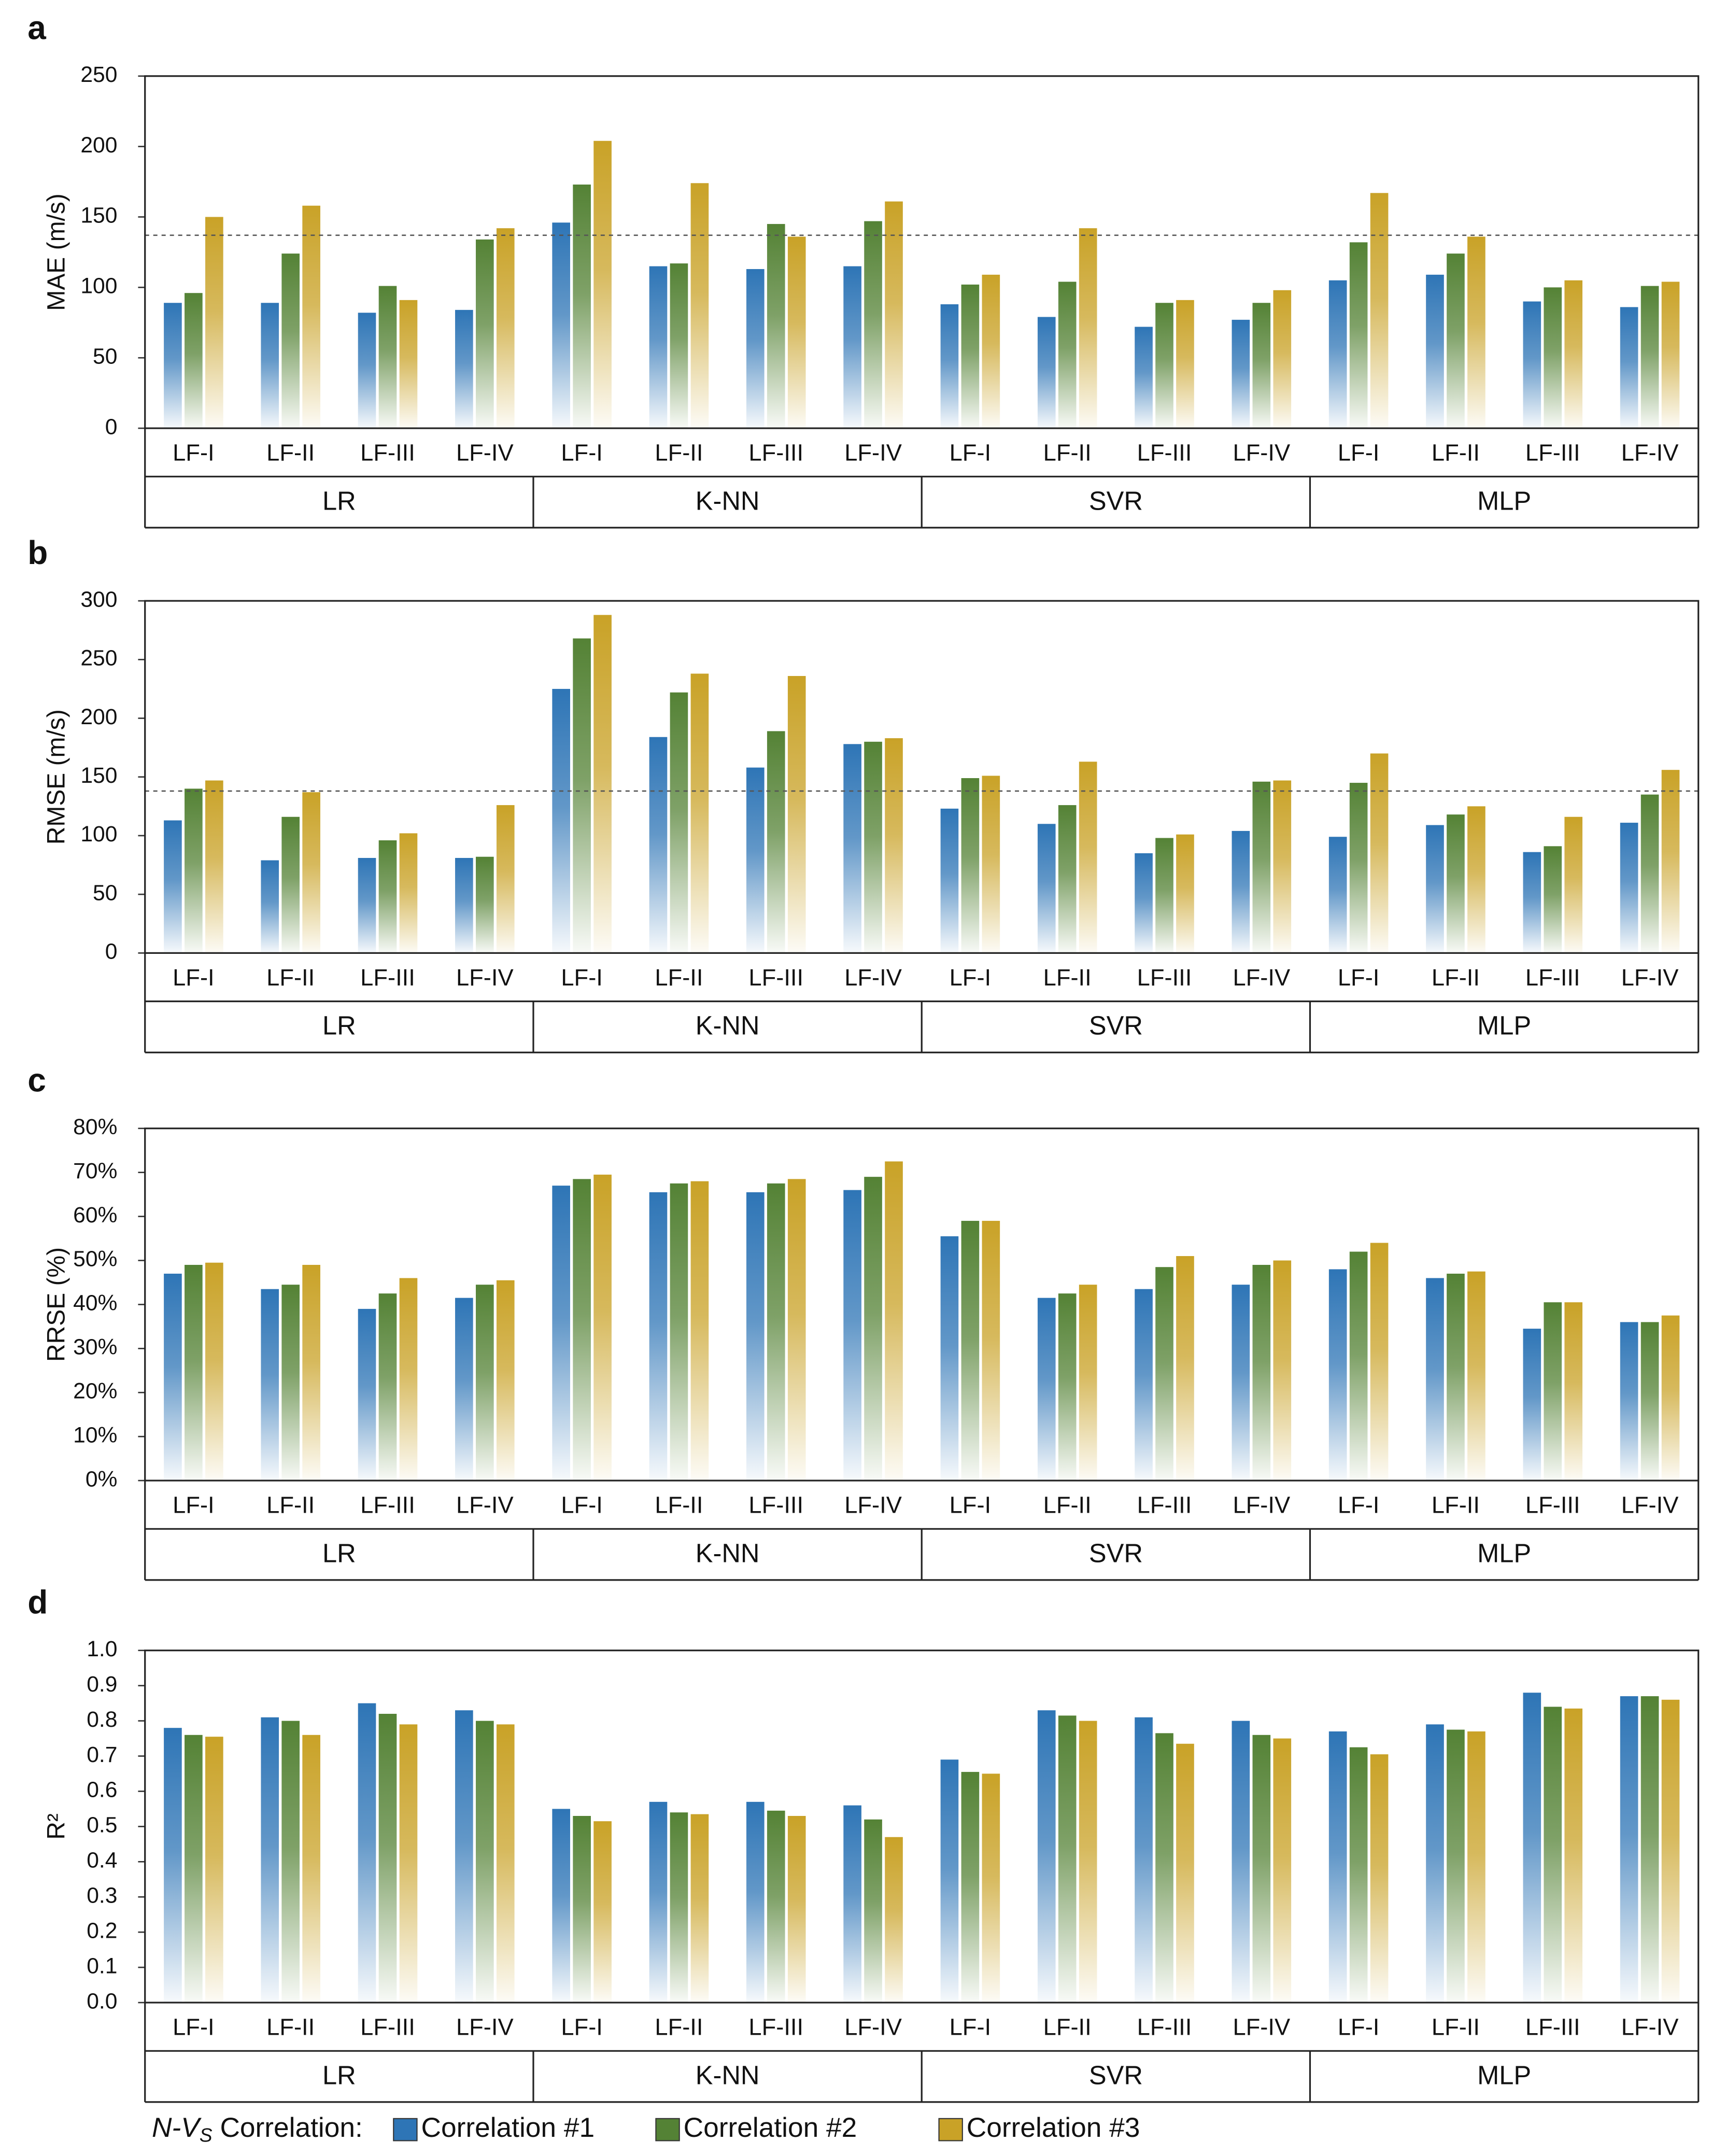  I want to click on y-tick-label: 0.6, so click(102, 1790).